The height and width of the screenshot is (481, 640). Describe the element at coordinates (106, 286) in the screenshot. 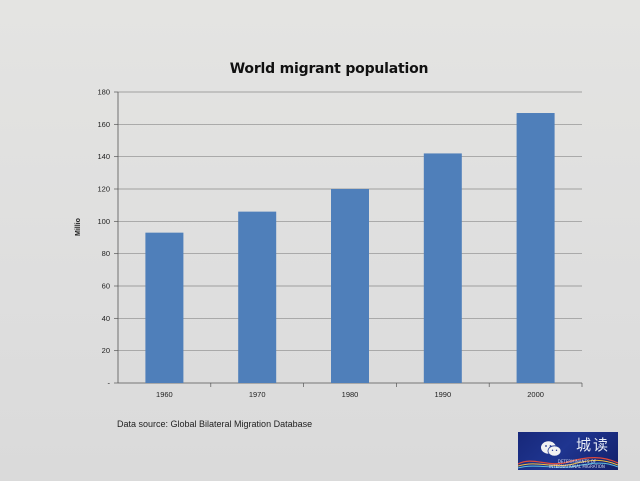

I see `y-tick-label: 60` at that location.